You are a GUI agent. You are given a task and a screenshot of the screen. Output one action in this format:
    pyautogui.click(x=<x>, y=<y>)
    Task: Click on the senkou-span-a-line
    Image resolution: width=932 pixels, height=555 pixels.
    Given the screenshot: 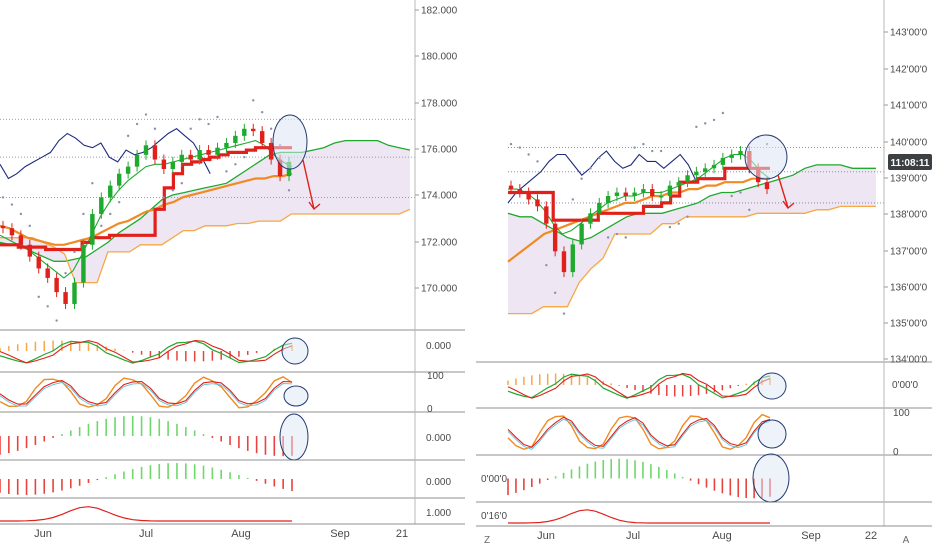 What is the action you would take?
    pyautogui.click(x=205, y=200)
    